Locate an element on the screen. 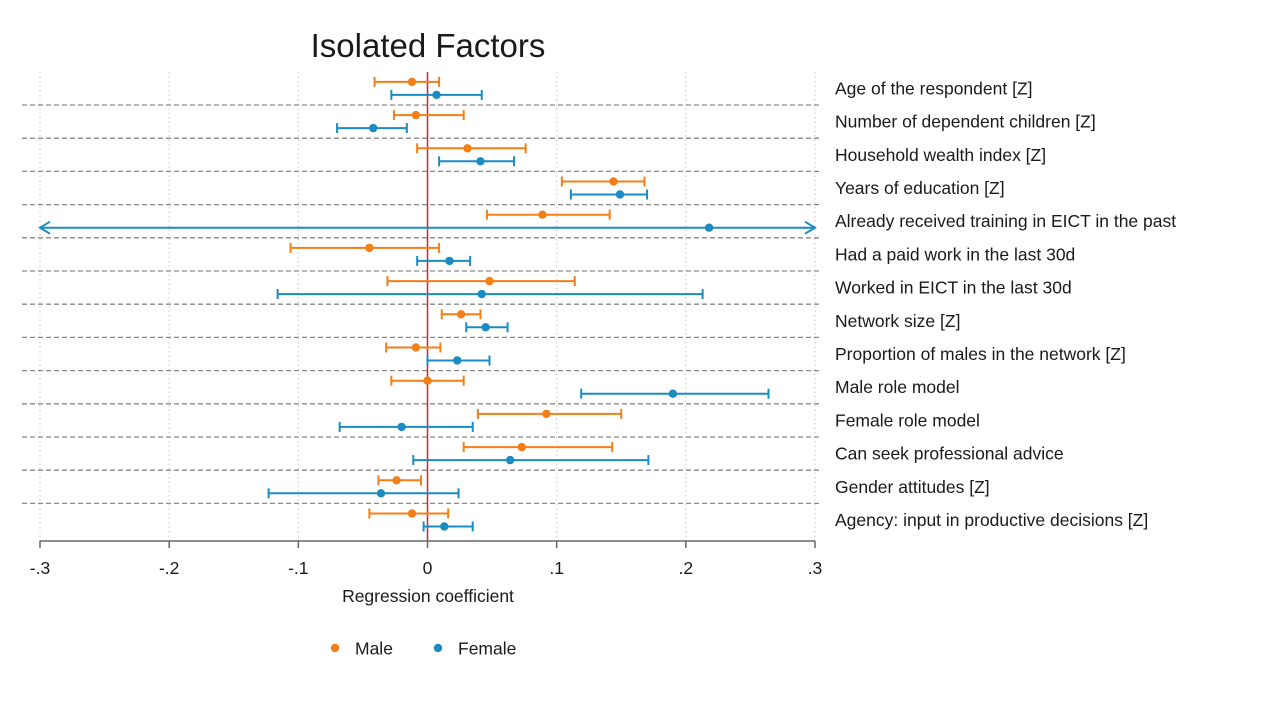 This screenshot has width=1263, height=701. category-label: Gender attitudes [Z] is located at coordinates (912, 487).